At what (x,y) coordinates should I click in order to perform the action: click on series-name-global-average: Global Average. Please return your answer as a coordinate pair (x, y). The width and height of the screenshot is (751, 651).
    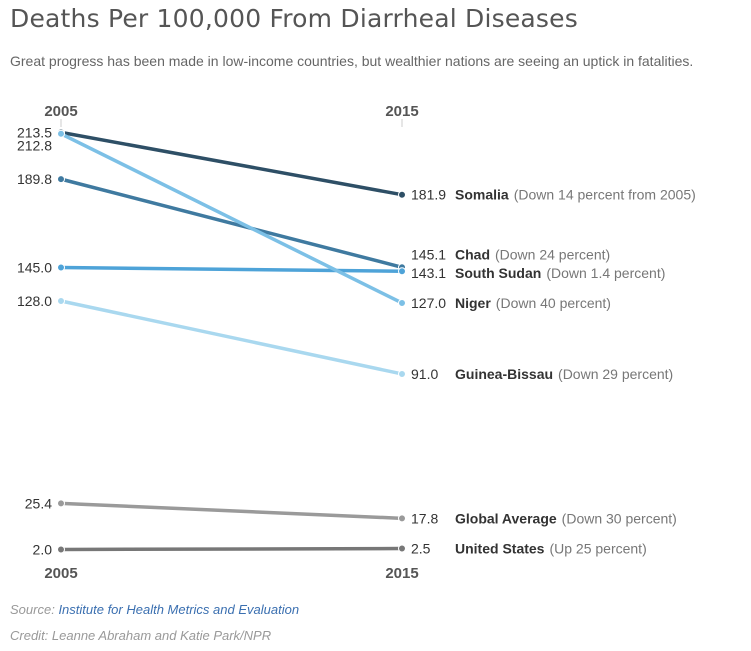
    Looking at the image, I should click on (506, 518).